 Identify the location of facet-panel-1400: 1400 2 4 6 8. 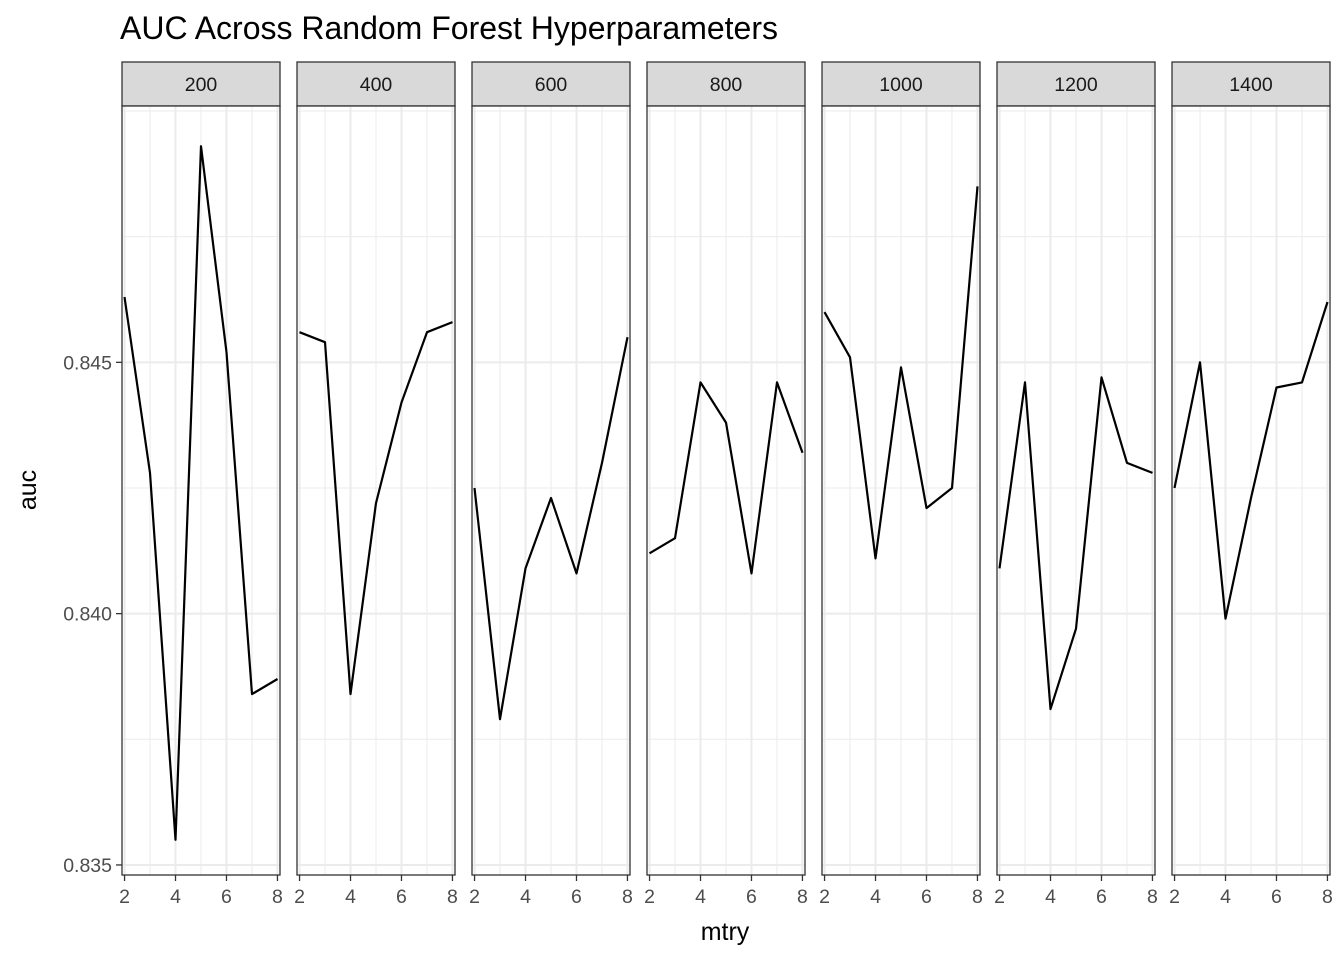
(1251, 484).